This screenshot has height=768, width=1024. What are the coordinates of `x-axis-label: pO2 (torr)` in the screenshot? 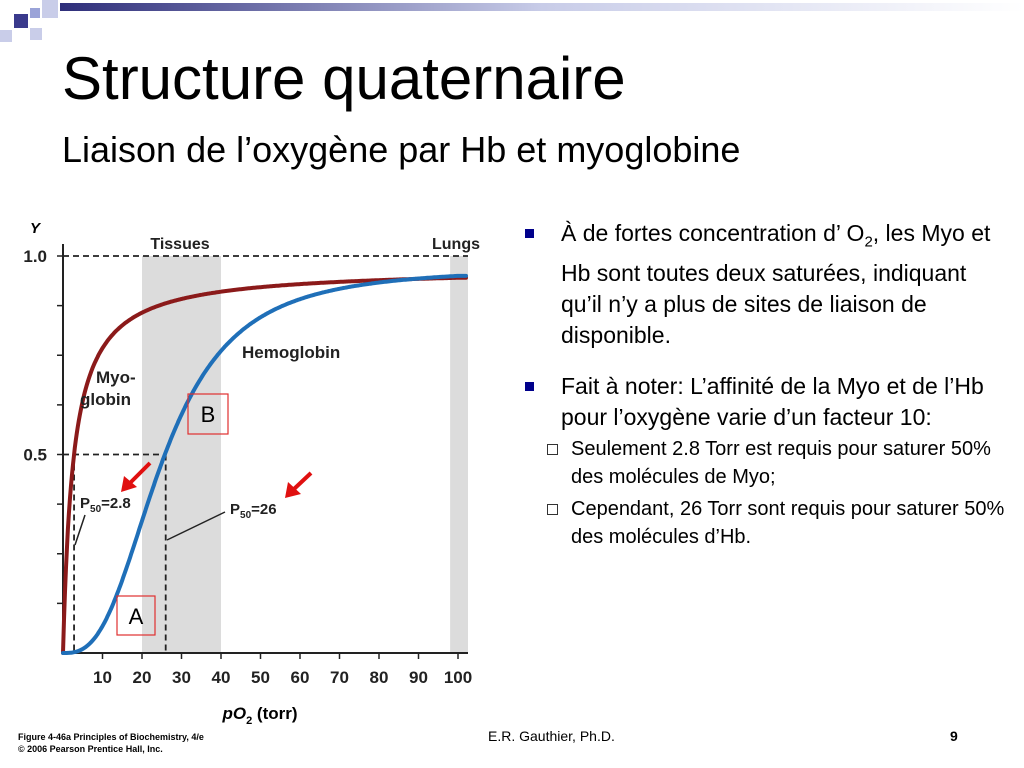 It's located at (259, 714).